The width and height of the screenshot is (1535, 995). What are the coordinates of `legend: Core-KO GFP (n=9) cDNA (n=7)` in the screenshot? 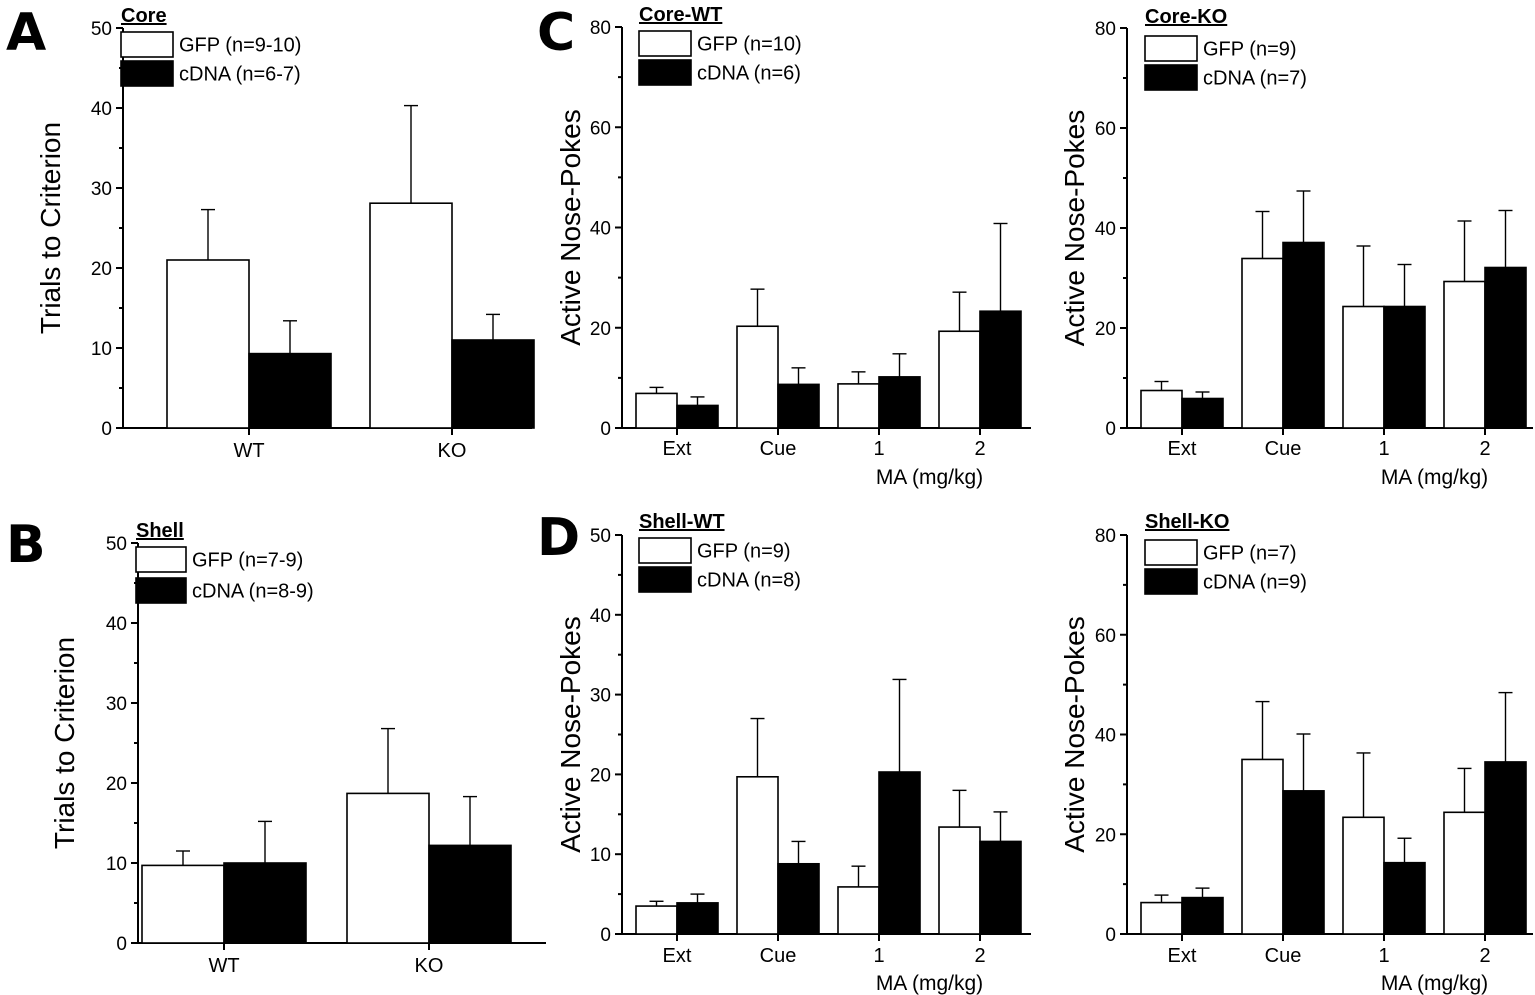 It's located at (1225, 48).